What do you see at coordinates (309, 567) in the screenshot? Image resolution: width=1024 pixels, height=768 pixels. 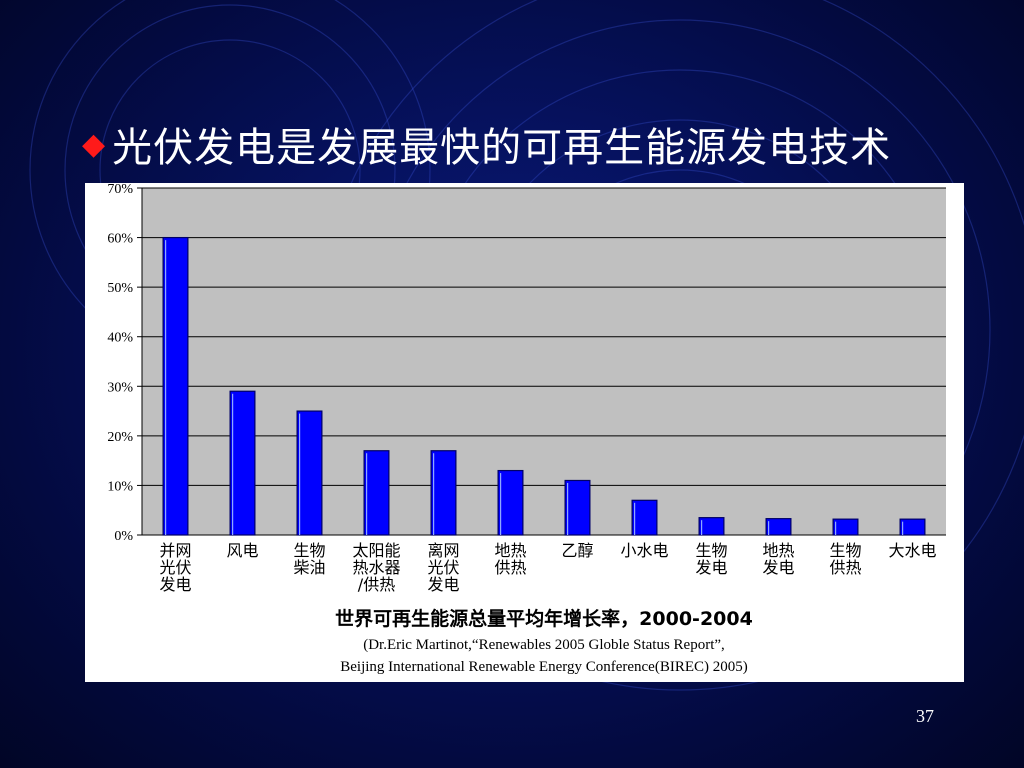 I see `x-tick-label: 柴油` at bounding box center [309, 567].